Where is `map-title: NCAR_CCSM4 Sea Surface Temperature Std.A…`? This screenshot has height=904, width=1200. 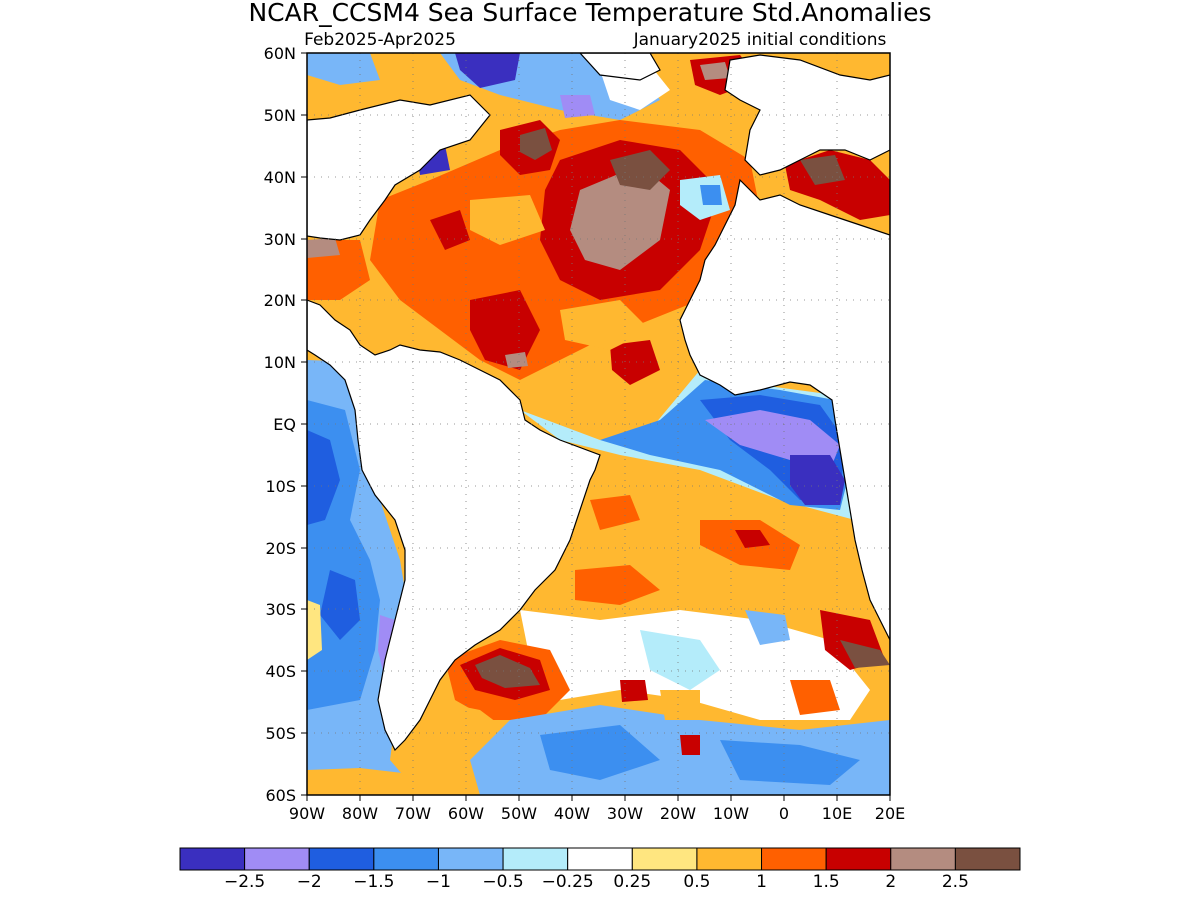
map-title: NCAR_CCSM4 Sea Surface Temperature Std.A… is located at coordinates (589, 13).